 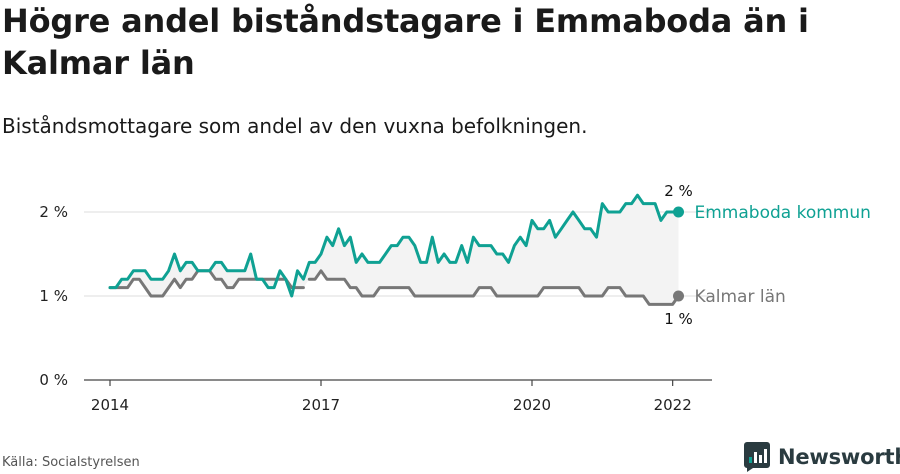 I want to click on difference-area-fill, so click(x=394, y=250).